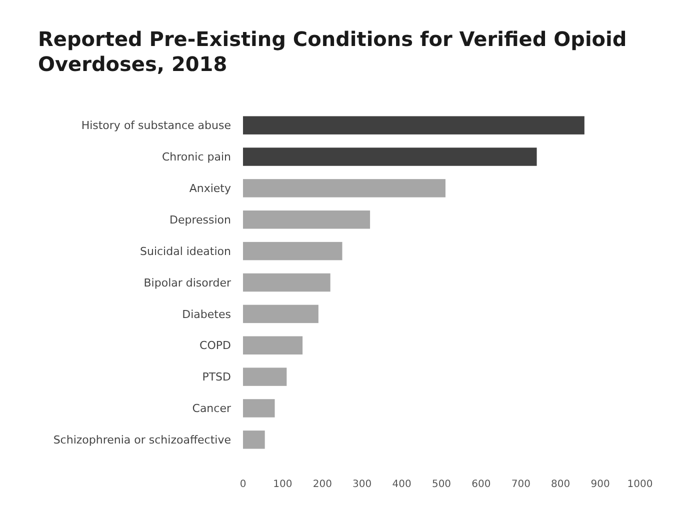  What do you see at coordinates (560, 484) in the screenshot?
I see `x-tick-label: 800` at bounding box center [560, 484].